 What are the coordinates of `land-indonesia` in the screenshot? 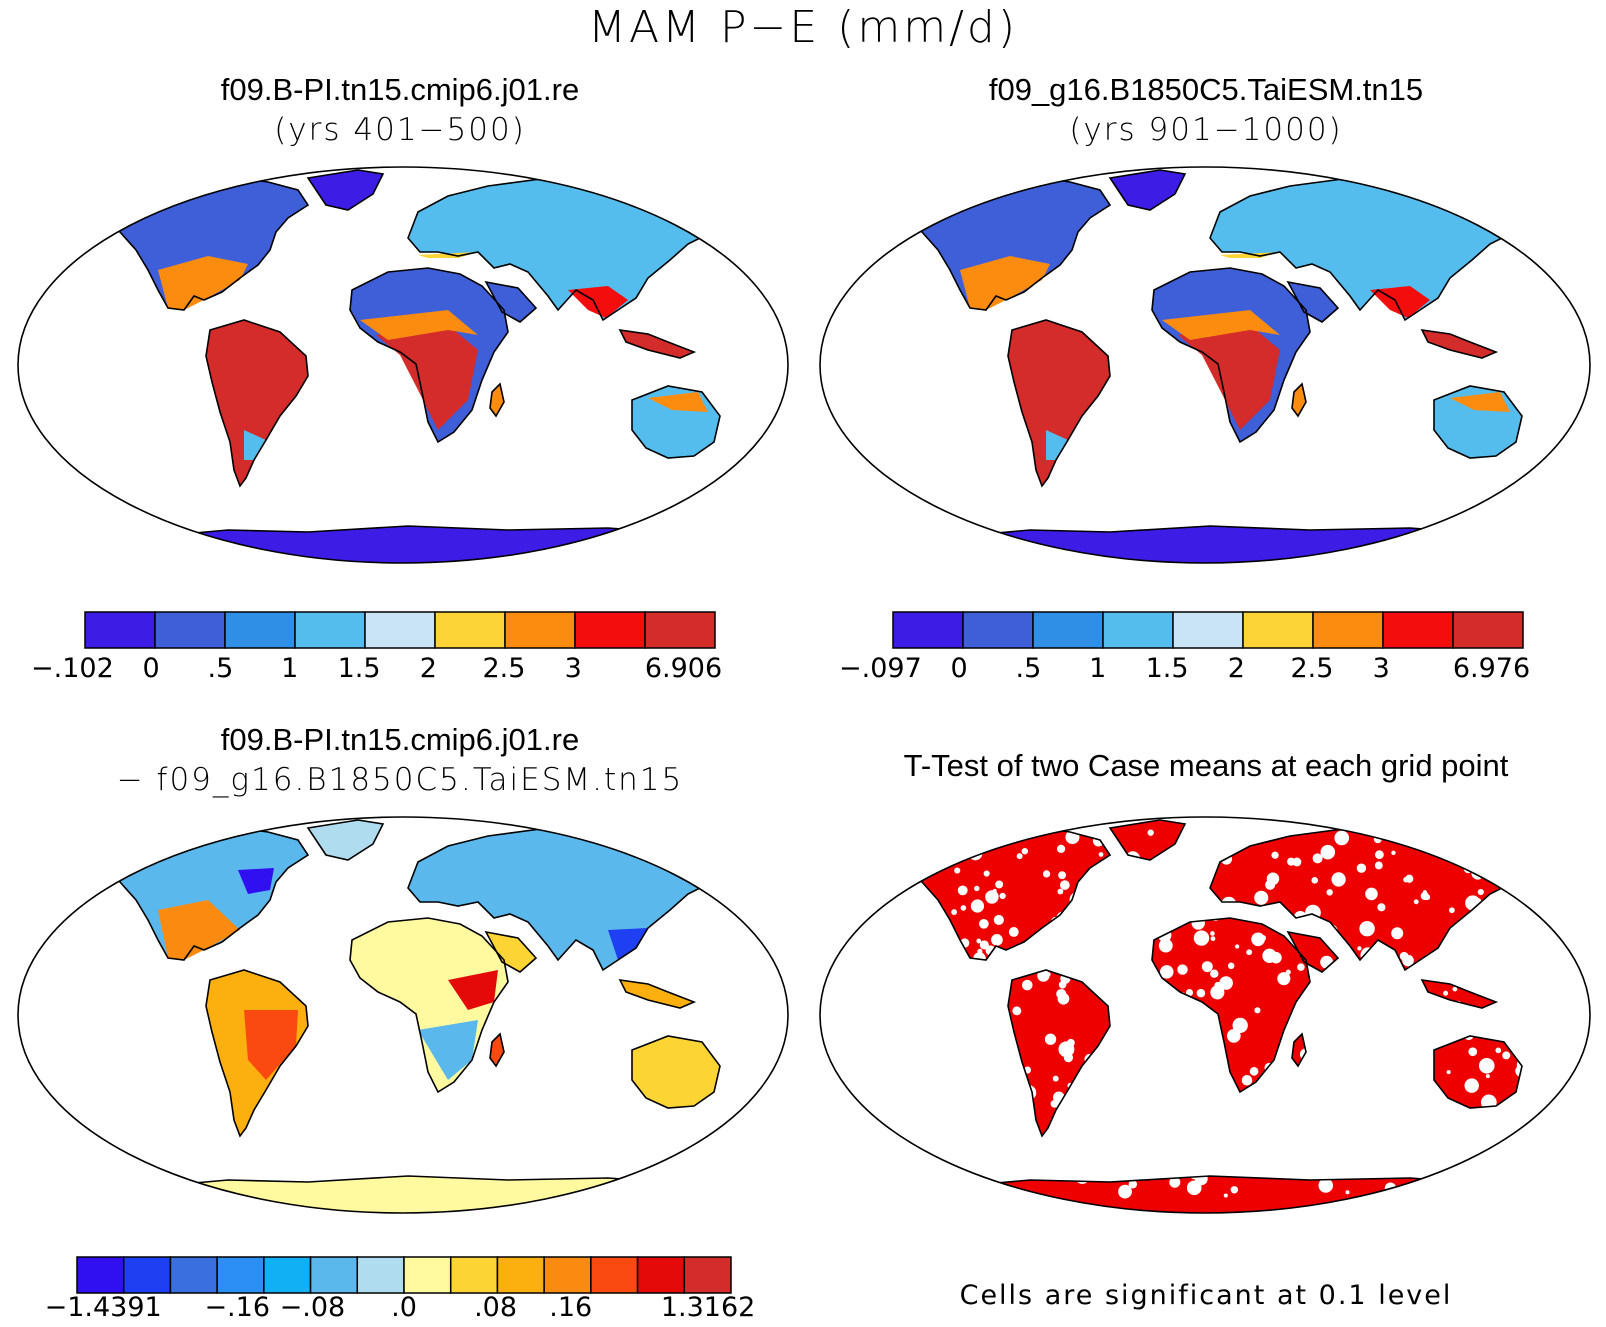 It's located at (1459, 344).